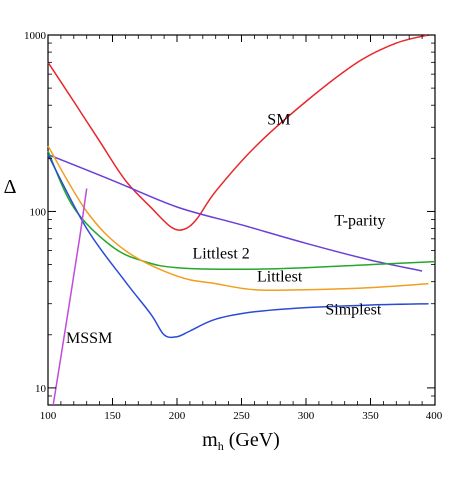 Image resolution: width=451 pixels, height=490 pixels. I want to click on y-tick-label: 10, so click(41, 389).